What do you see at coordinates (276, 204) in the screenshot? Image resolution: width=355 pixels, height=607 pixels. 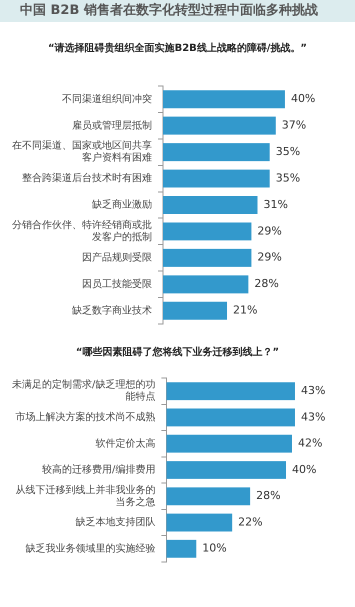 I see `data-label: 31%` at bounding box center [276, 204].